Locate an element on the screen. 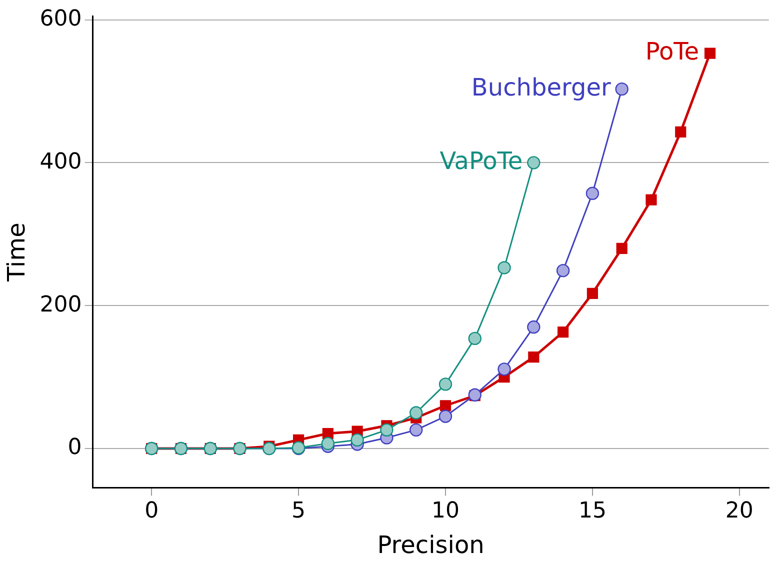 This screenshot has width=777, height=565. y-tick-label: 0 is located at coordinates (75, 447).